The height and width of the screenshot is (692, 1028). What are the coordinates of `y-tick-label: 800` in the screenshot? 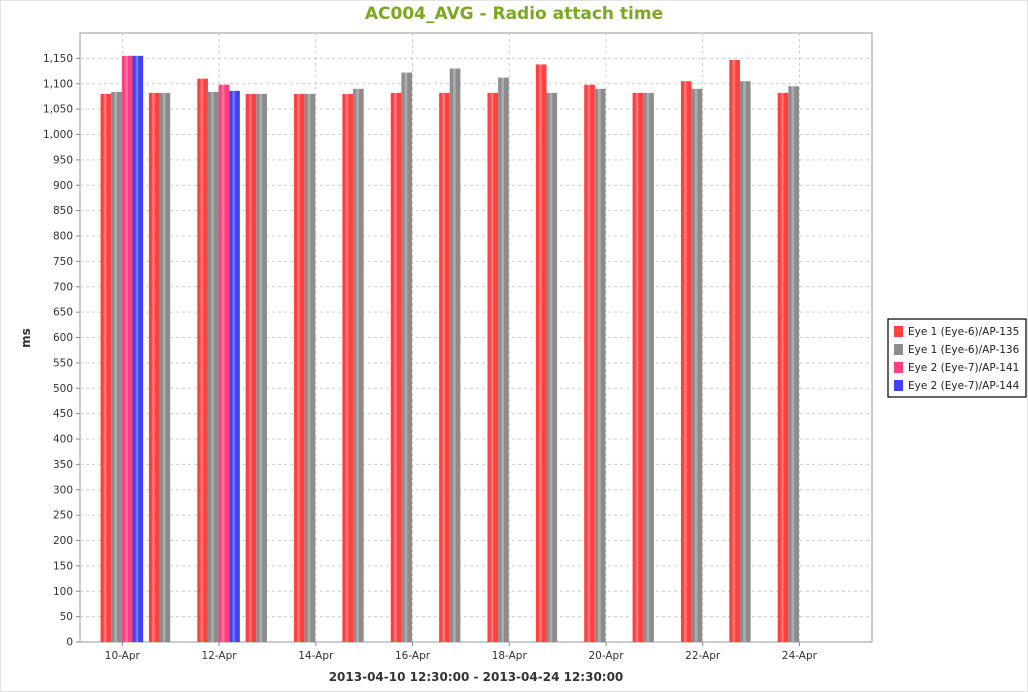 It's located at (63, 237).